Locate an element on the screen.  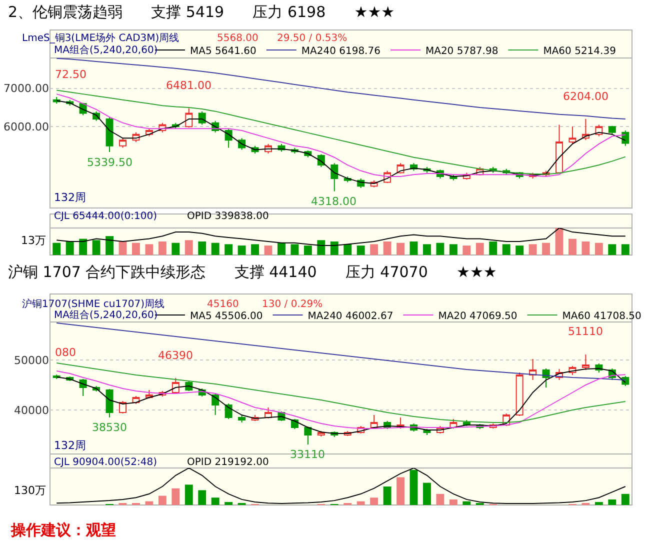
text: OPID 219192.00 is located at coordinates (228, 462).